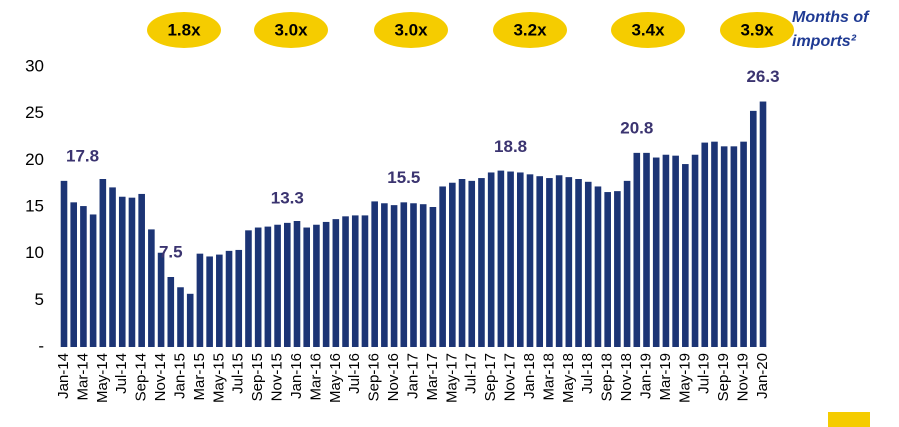 This screenshot has height=427, width=899. I want to click on y-tick-label: 20, so click(34, 159).